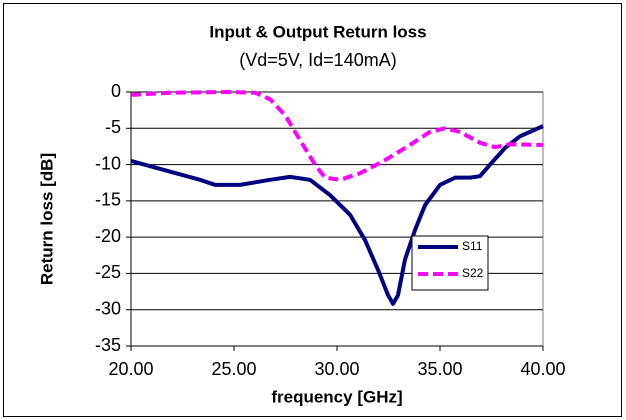  I want to click on x-tick-label: 20.00, so click(130, 369).